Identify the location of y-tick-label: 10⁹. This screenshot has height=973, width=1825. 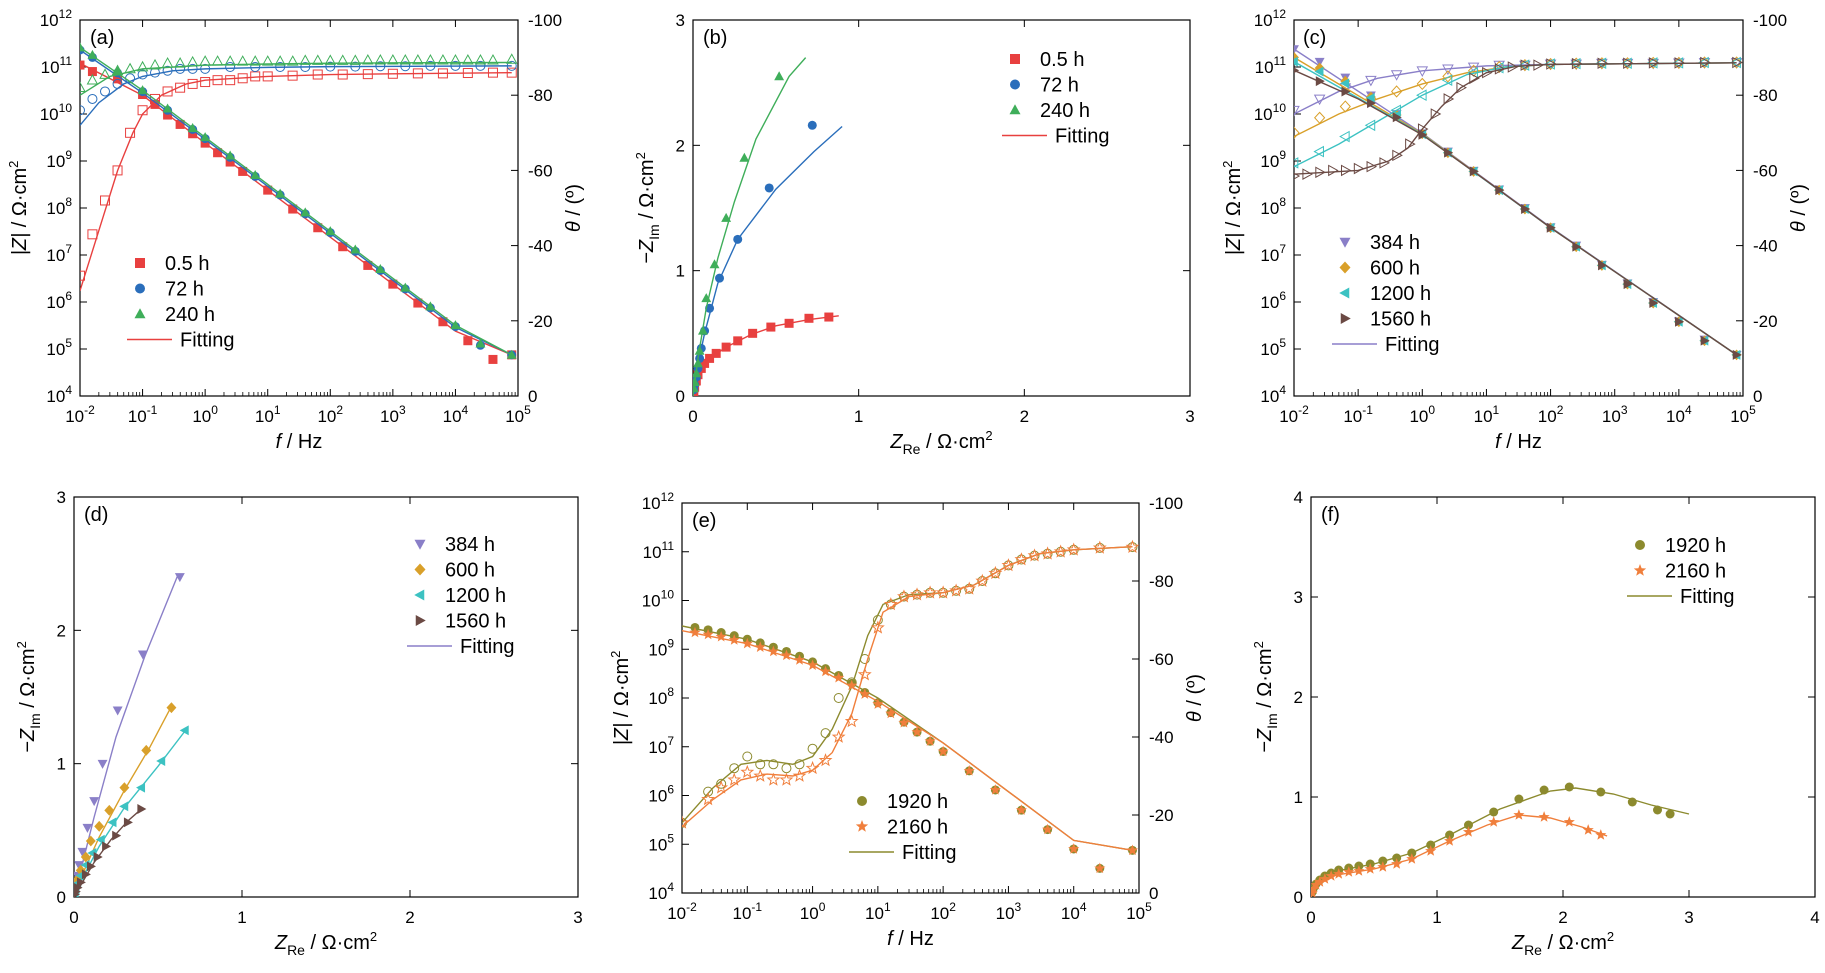
(59, 159).